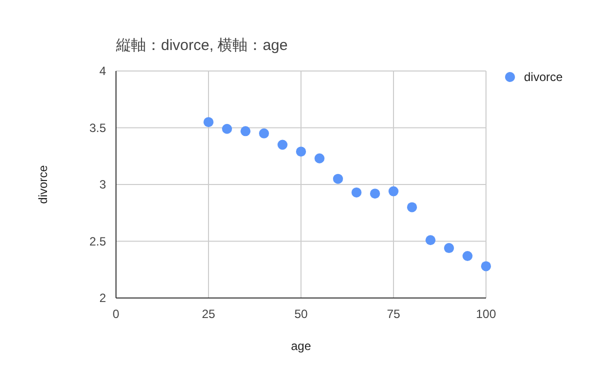 The height and width of the screenshot is (371, 600). I want to click on chart-title: 縦軸：divorce, 横軸：age, so click(201, 45).